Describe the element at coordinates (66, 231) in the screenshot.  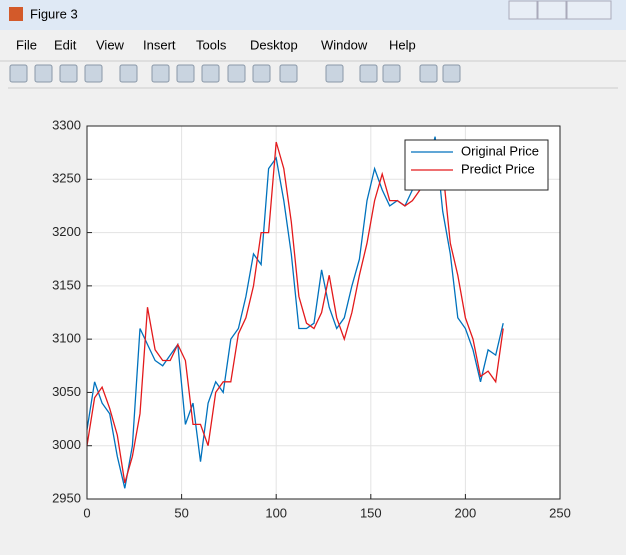
I see `y-tick-label: 3200` at that location.